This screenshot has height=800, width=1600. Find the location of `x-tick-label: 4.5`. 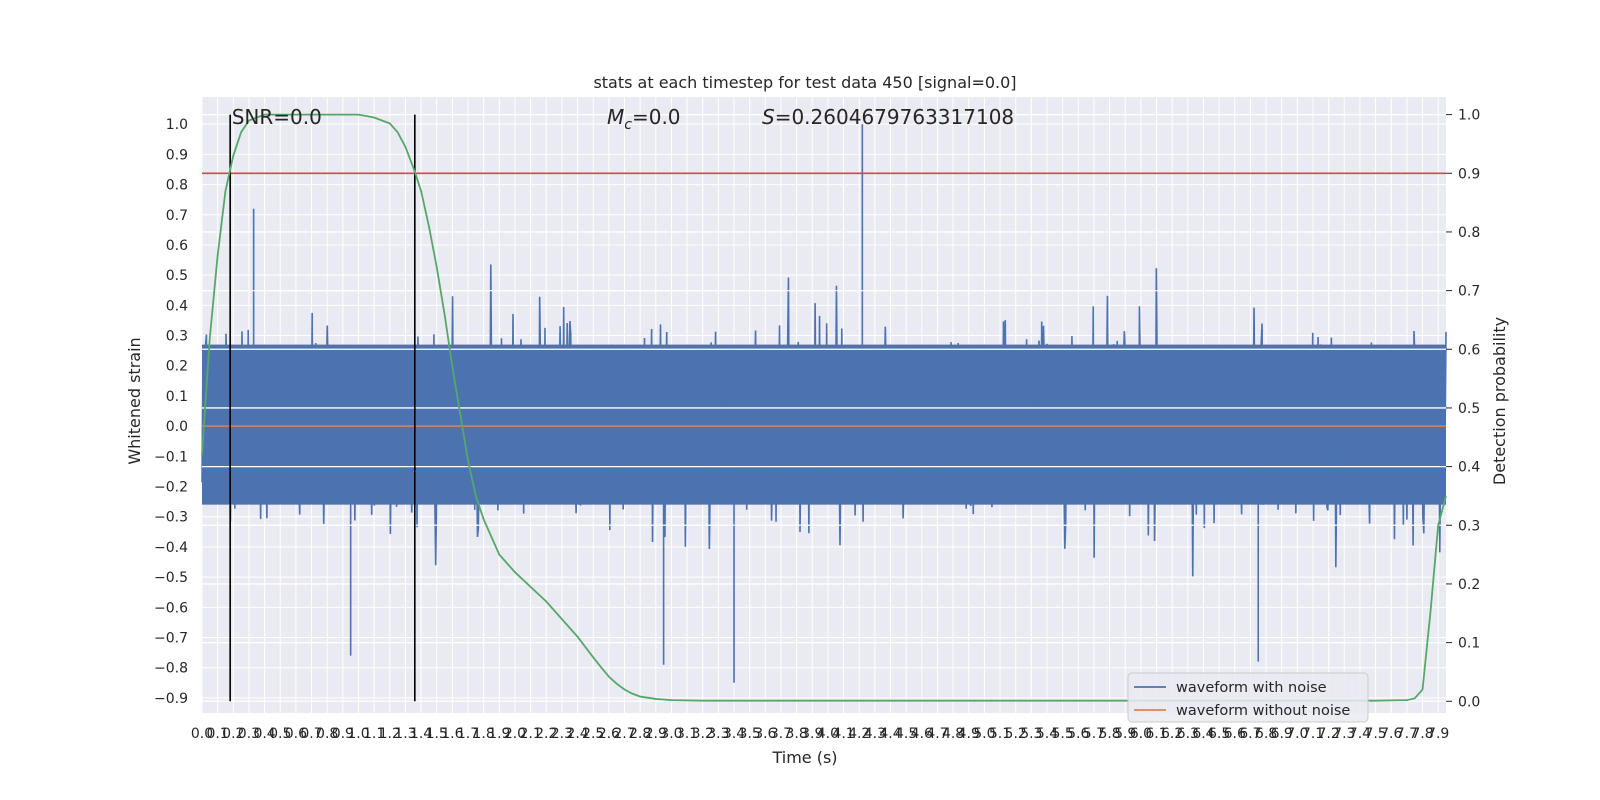

x-tick-label: 4.5 is located at coordinates (906, 734).